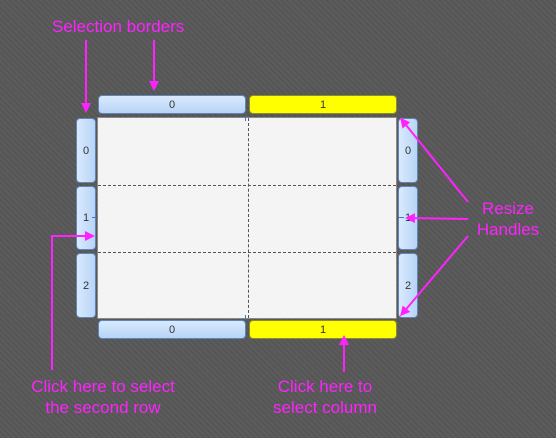  Describe the element at coordinates (103, 407) in the screenshot. I see `annotation-select-row-line2: the second row` at that location.